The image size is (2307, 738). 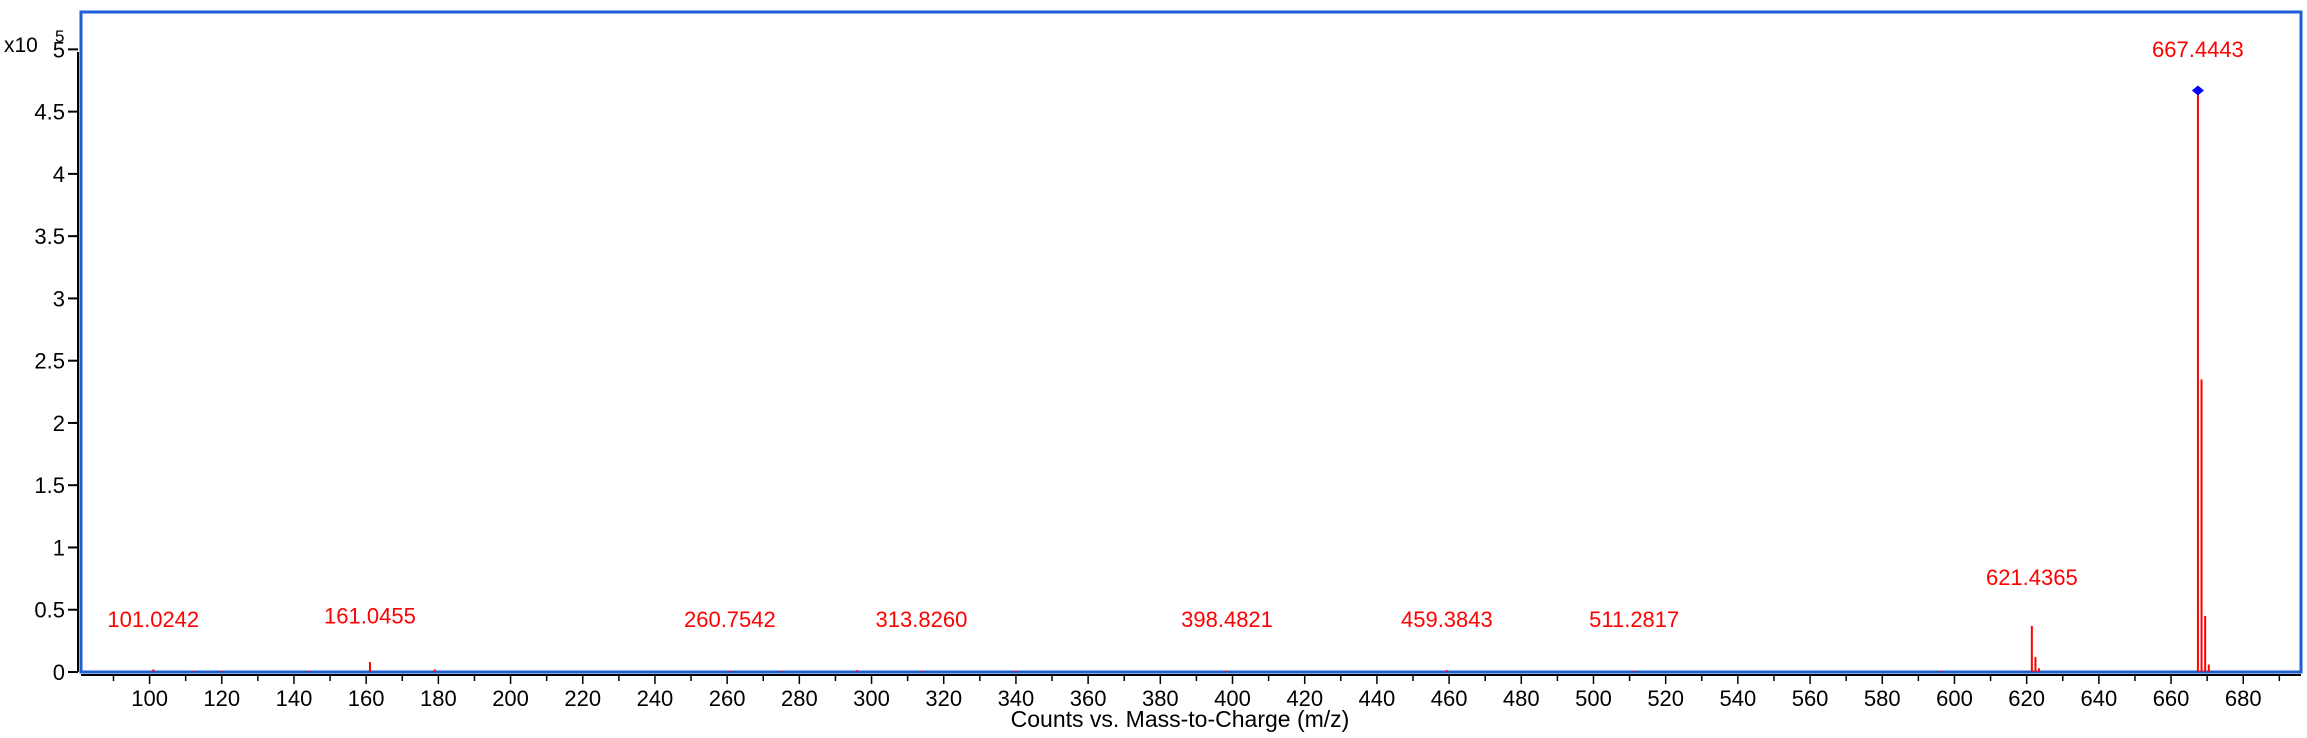 I want to click on y-axis: 0 0.5 1 1.5 2 2.5 3 3.5 4 4.5 5, so click(x=56, y=361).